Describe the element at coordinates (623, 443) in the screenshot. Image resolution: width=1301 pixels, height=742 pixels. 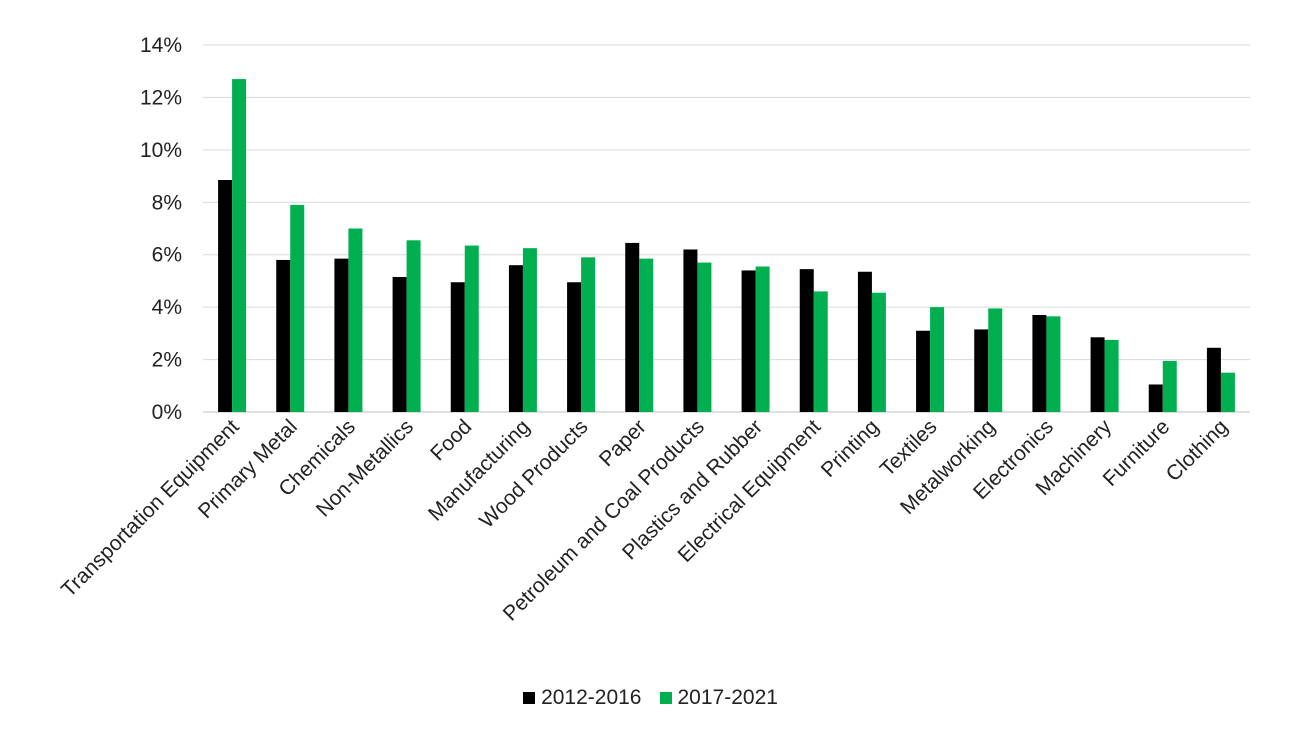
I see `x-tick-label: Paper` at that location.